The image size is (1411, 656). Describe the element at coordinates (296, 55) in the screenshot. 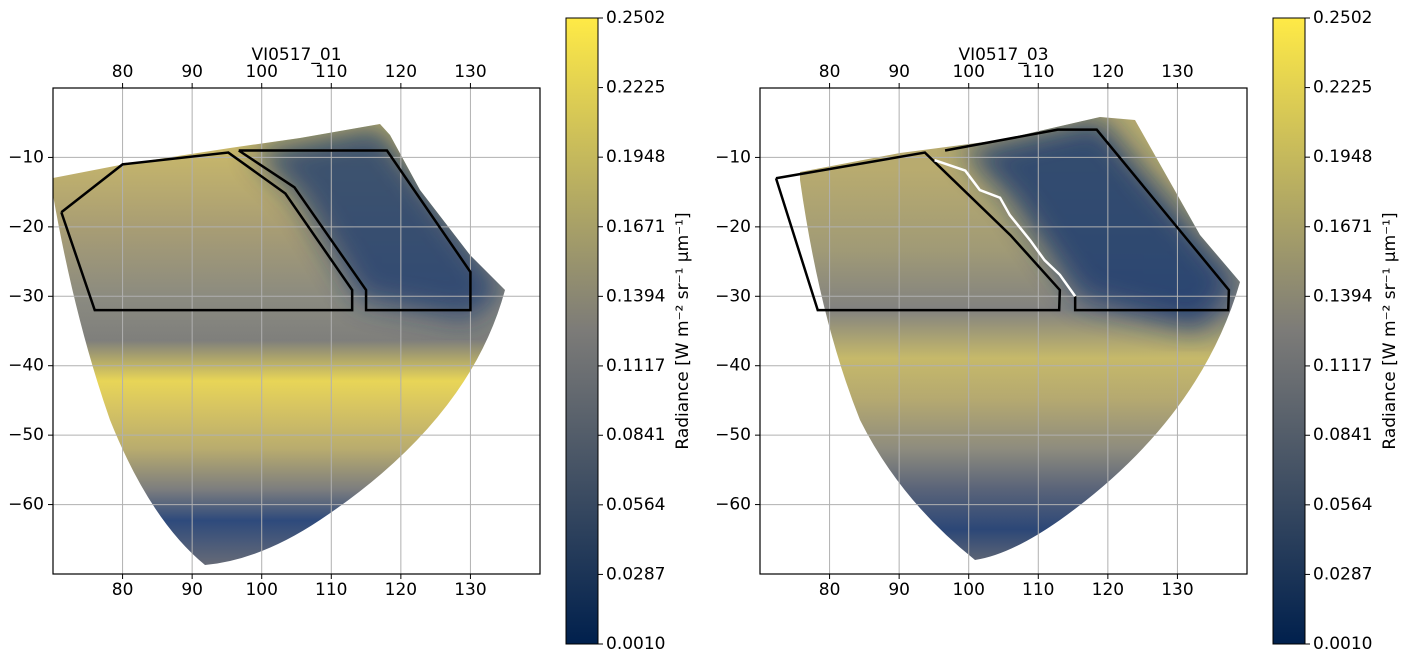

I see `panel-title: VI0517_01` at that location.